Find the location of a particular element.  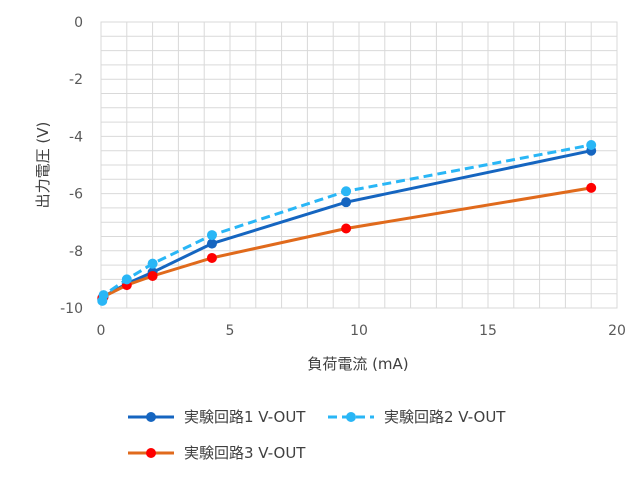

x-tick-label: 5 is located at coordinates (230, 331).